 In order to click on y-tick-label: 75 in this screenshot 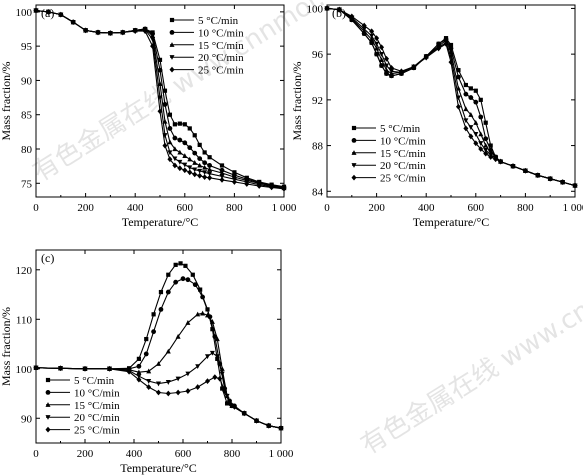, I will do `click(27, 184)`.